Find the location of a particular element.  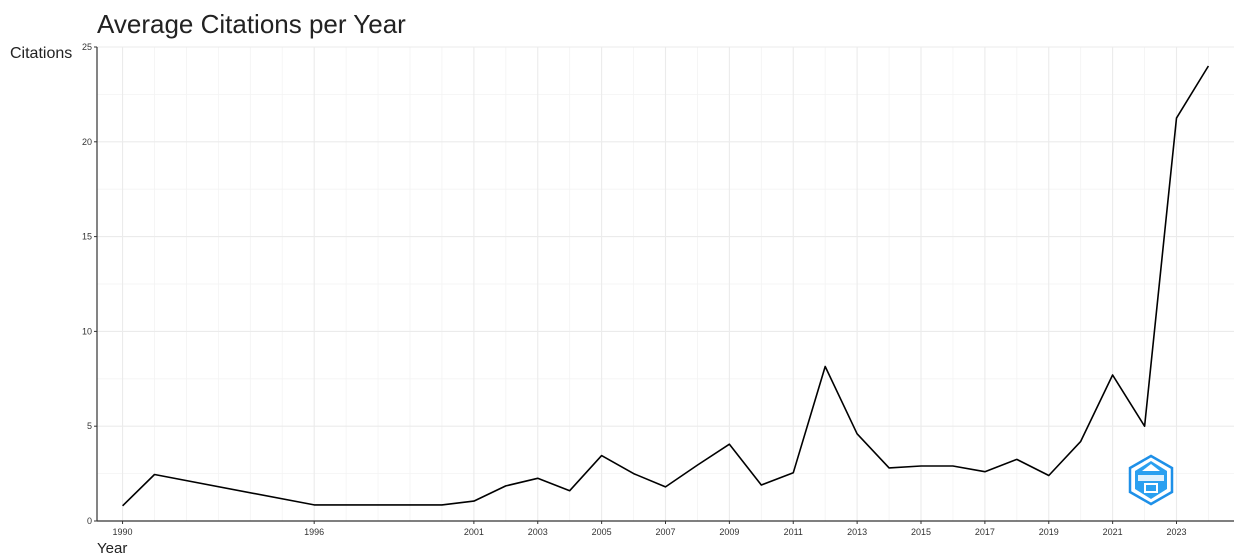

x-axis-label: Year is located at coordinates (112, 548).